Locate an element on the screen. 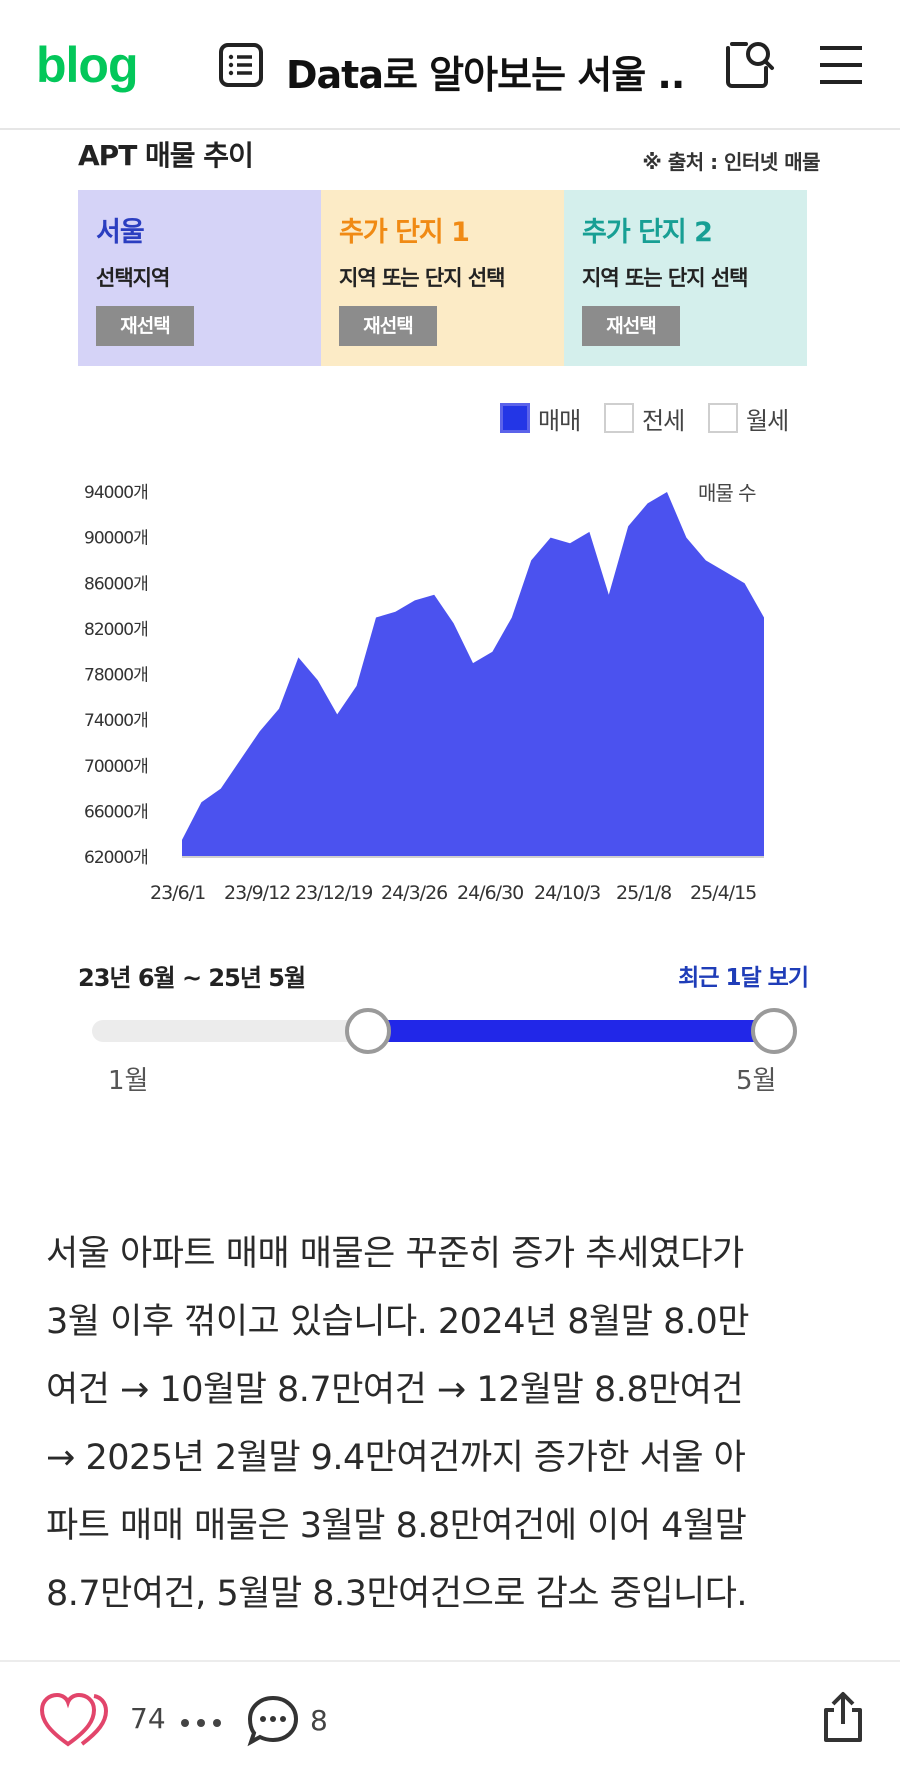  region-box-extra-2: 추가 단지 2 지역 또는 단지 선택 재선택 is located at coordinates (685, 278).